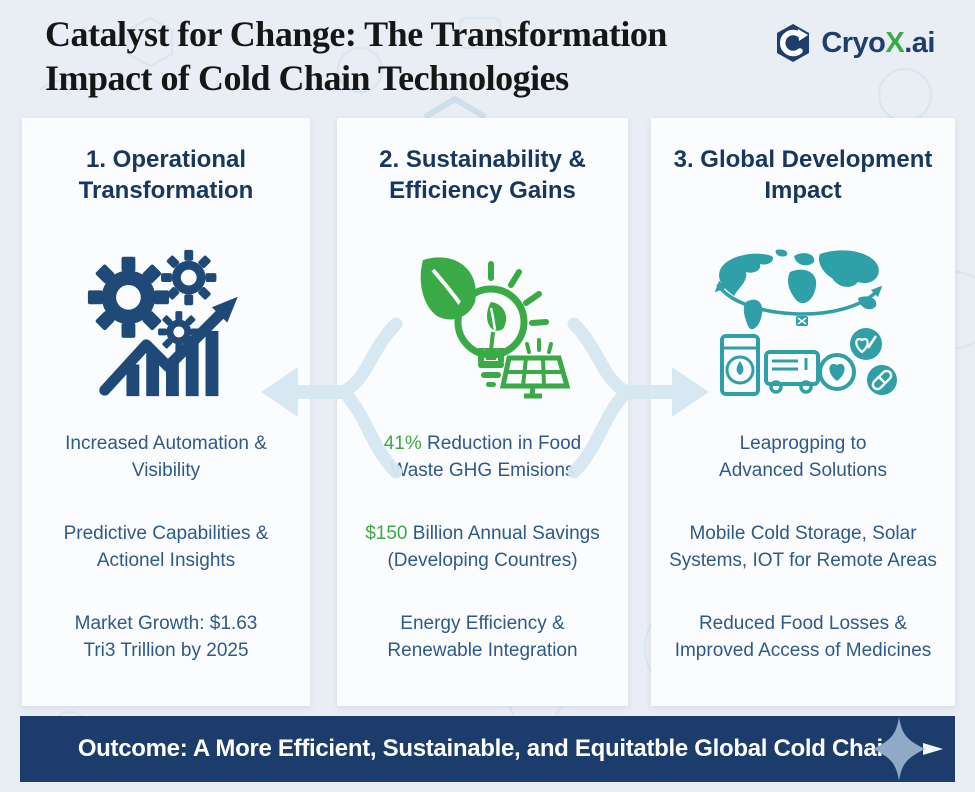 This screenshot has width=975, height=792. I want to click on brand-suffix: .ai, so click(919, 42).